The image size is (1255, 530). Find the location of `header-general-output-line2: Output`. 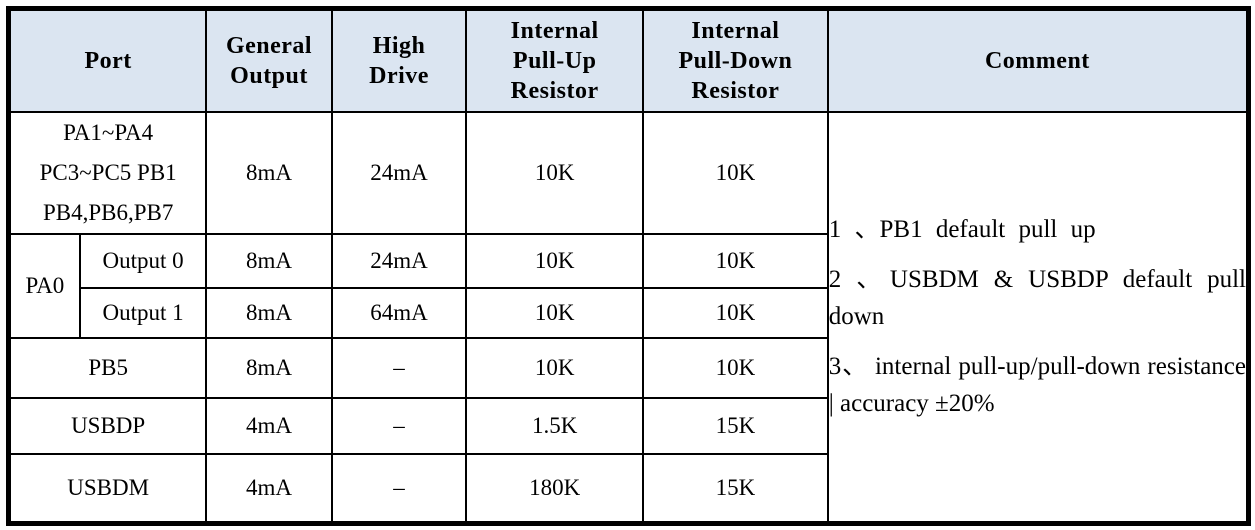

header-general-output-line2: Output is located at coordinates (269, 75).